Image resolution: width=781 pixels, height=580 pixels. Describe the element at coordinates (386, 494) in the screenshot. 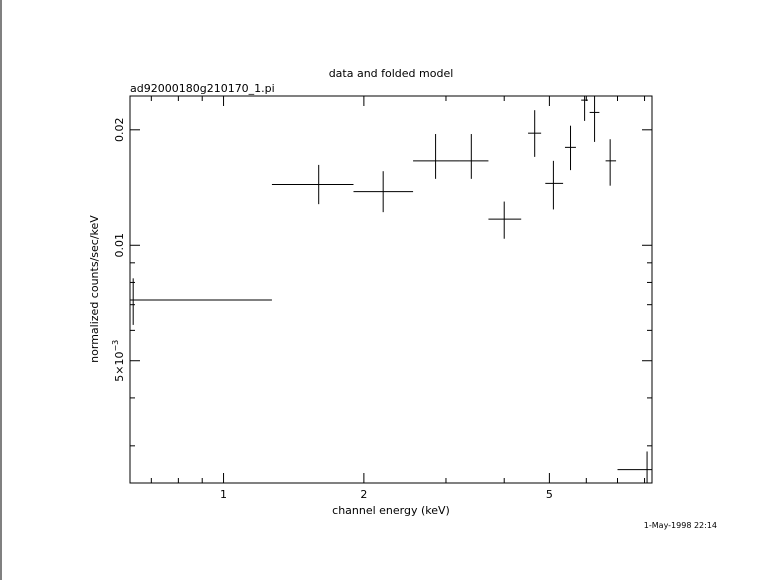

I see `x-axis-tick-labels: 1 2 5` at that location.